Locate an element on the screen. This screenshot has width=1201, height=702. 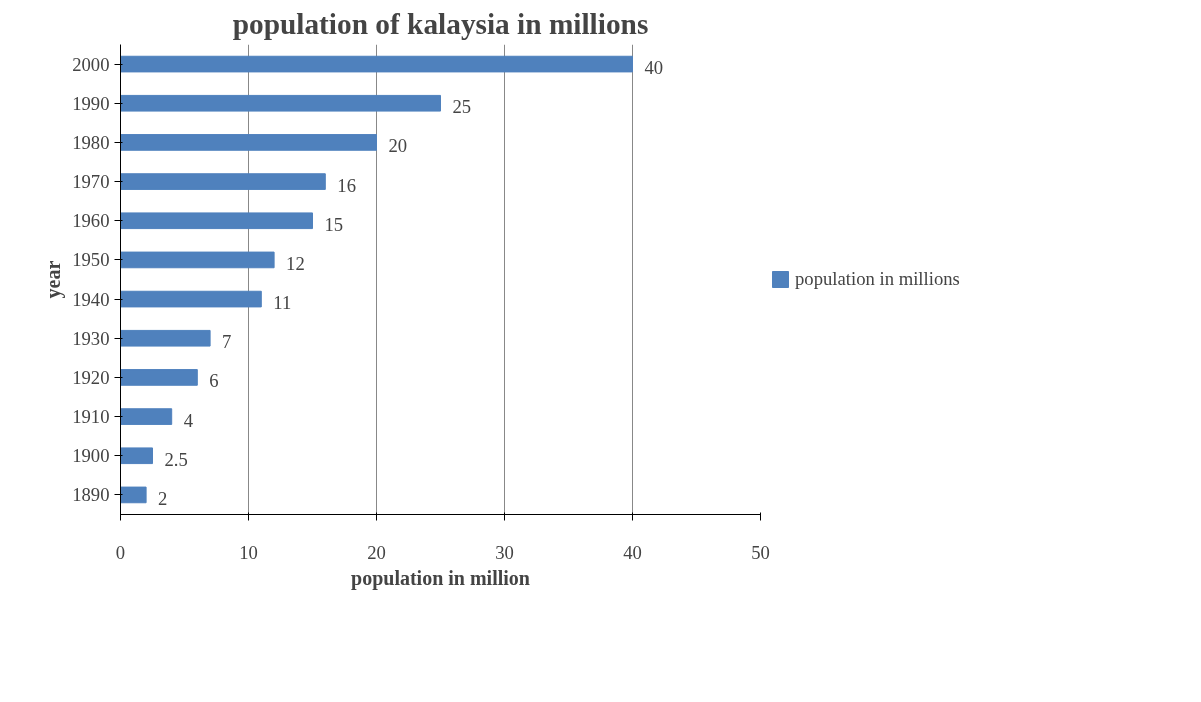
data-label: 7 is located at coordinates (227, 342).